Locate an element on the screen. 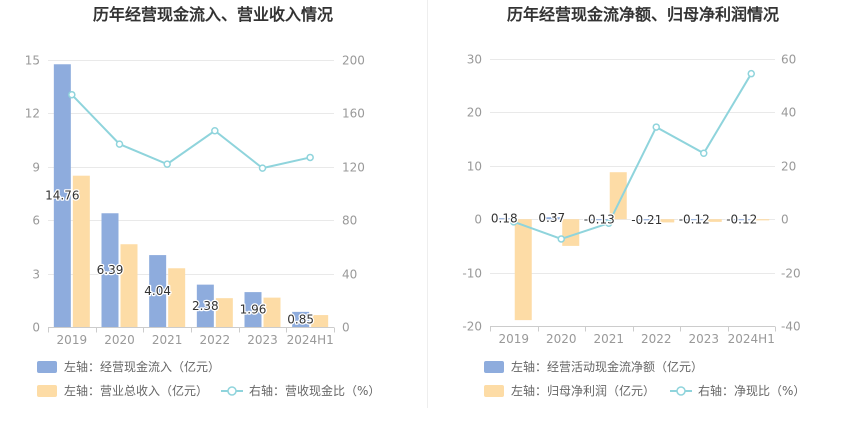  legend-item-net-cash-ratio: 右轴：净现比（%） is located at coordinates (737, 390).